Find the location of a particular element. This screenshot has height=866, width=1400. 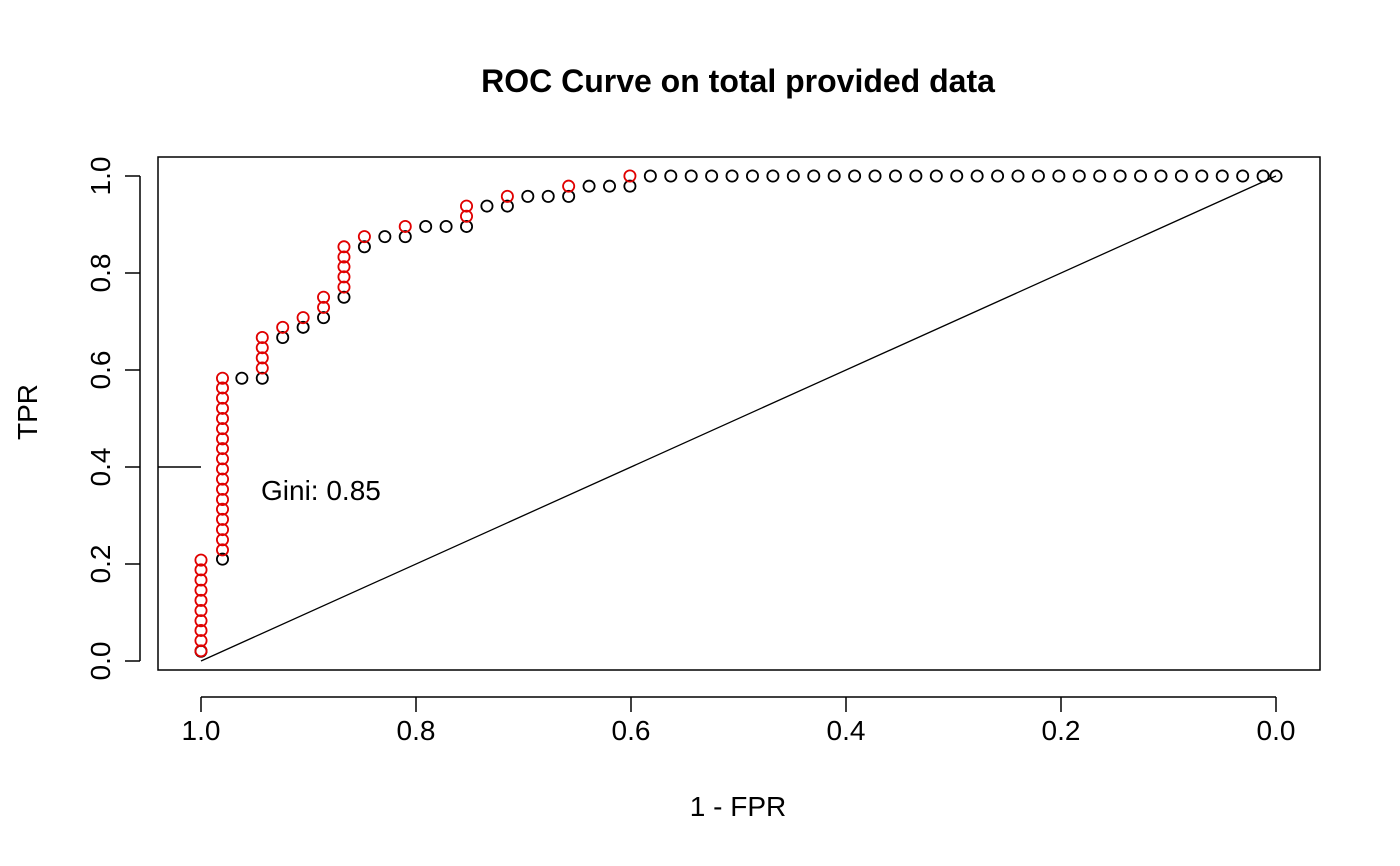

x-tick-label: 0.4 is located at coordinates (846, 730).